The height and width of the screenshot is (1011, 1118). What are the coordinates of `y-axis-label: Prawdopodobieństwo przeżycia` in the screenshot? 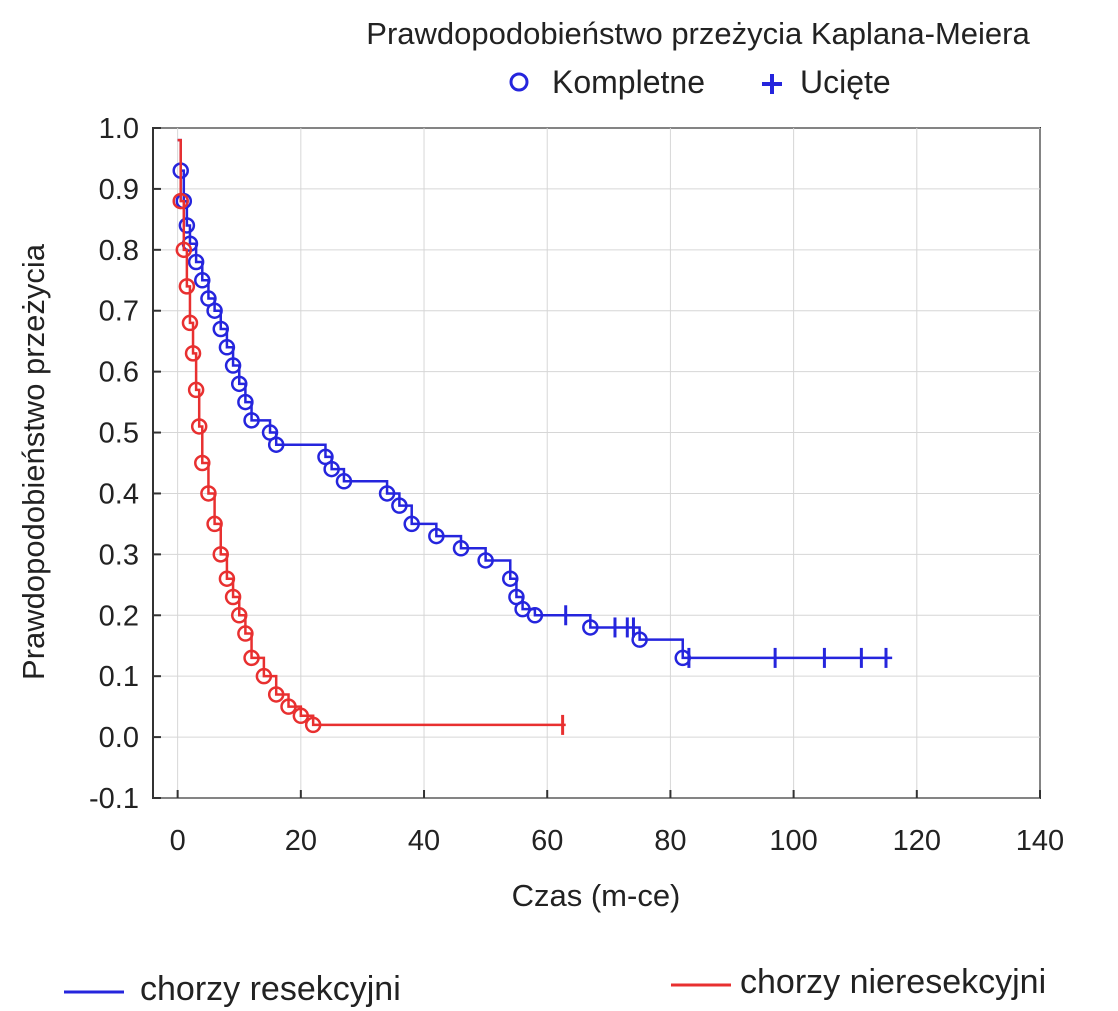 It's located at (33, 461).